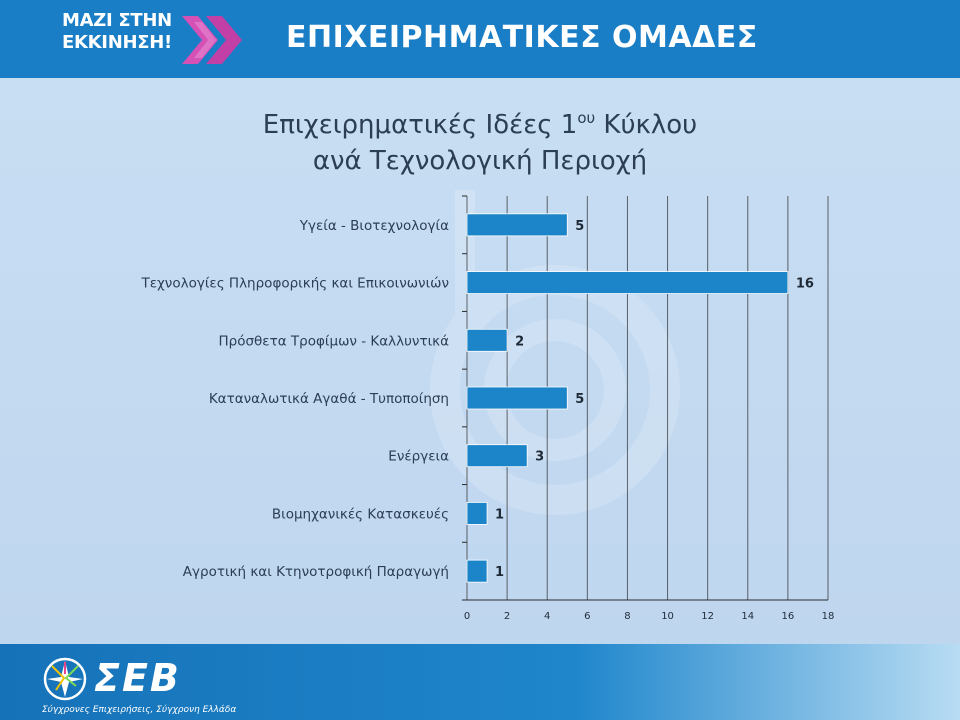  I want to click on category-label-2: Πρόσθετα Τροφίμων - Καλλυντικά, so click(334, 341).